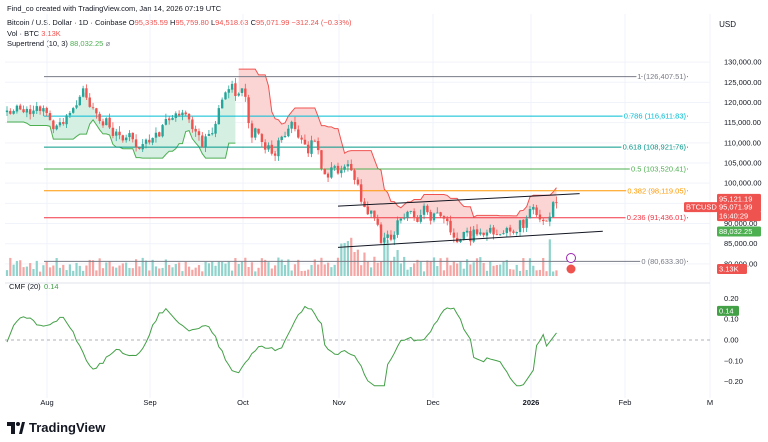 This screenshot has height=442, width=768. Describe the element at coordinates (743, 82) in the screenshot. I see `price-tick-label: 125,000.00` at that location.